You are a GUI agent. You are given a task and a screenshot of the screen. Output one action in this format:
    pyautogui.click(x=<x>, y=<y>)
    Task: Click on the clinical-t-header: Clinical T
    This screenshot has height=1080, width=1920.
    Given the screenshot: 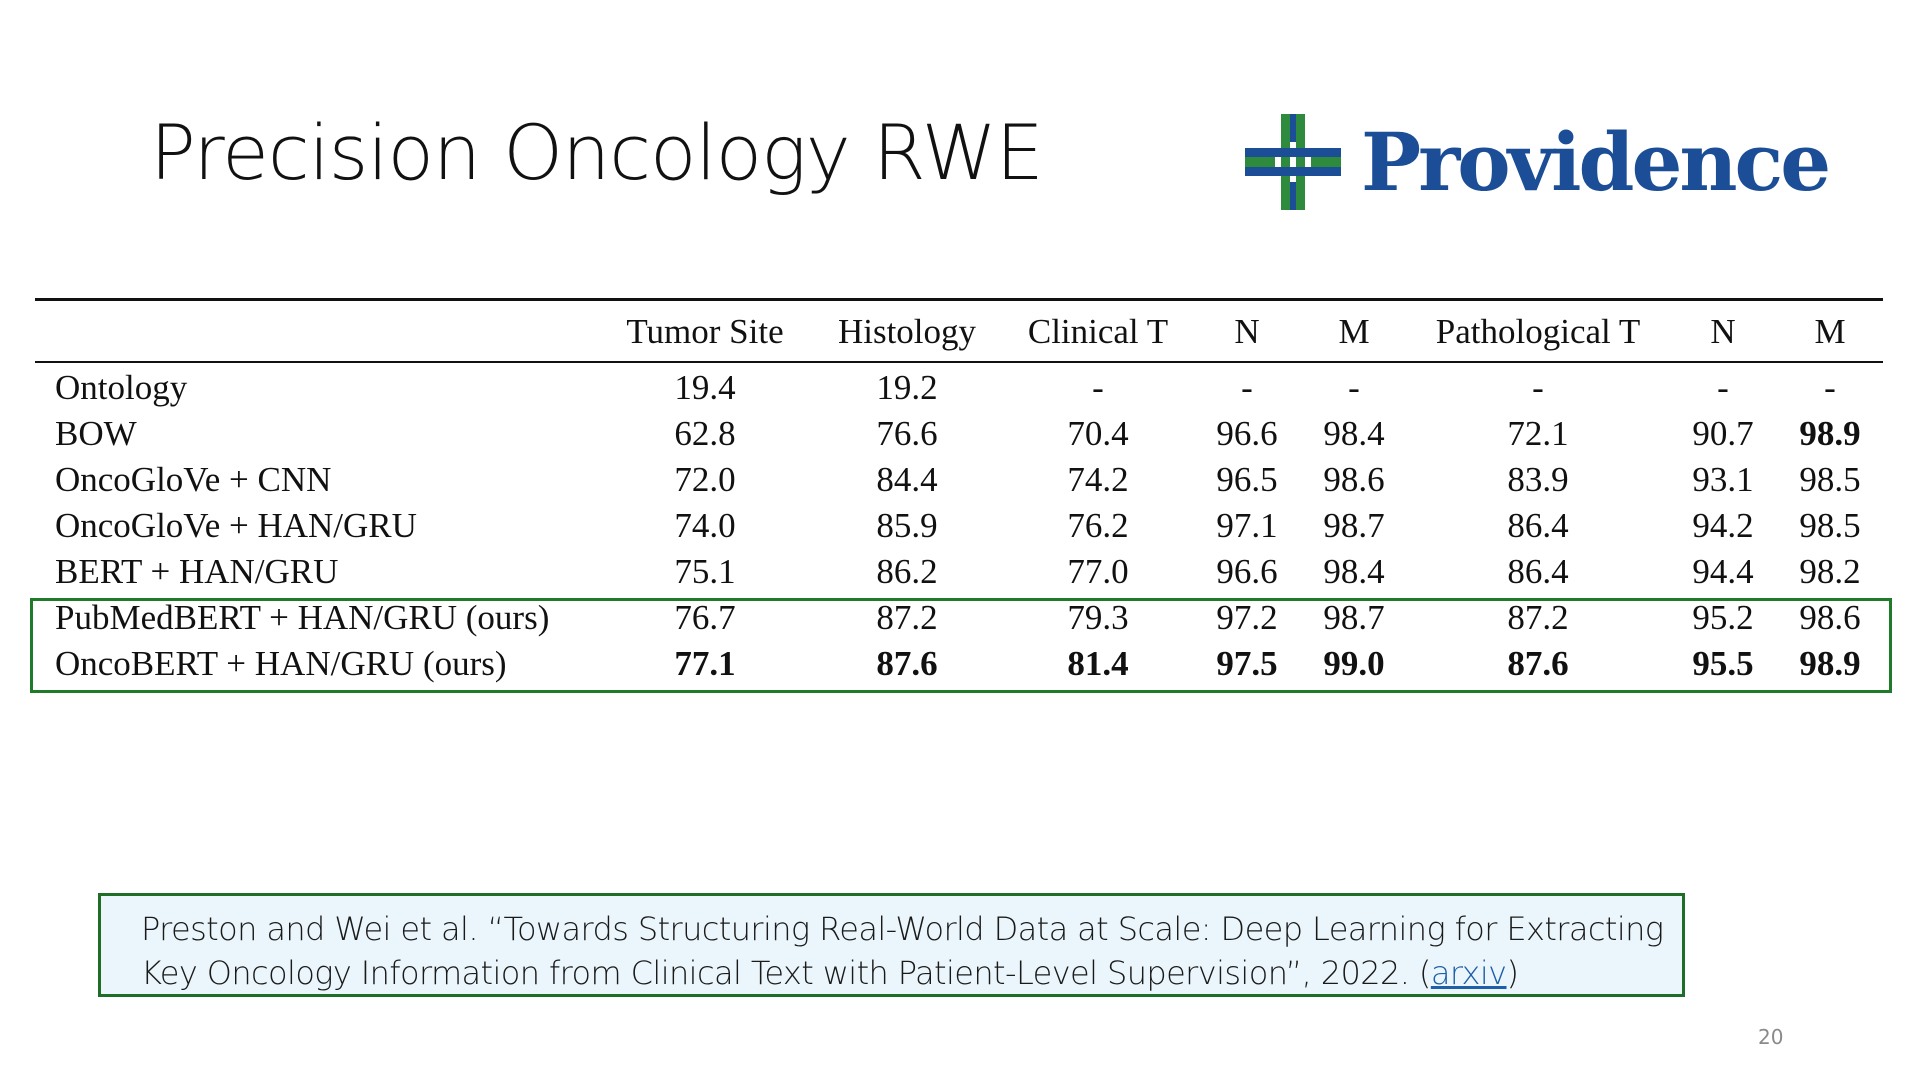 What is the action you would take?
    pyautogui.click(x=1098, y=331)
    